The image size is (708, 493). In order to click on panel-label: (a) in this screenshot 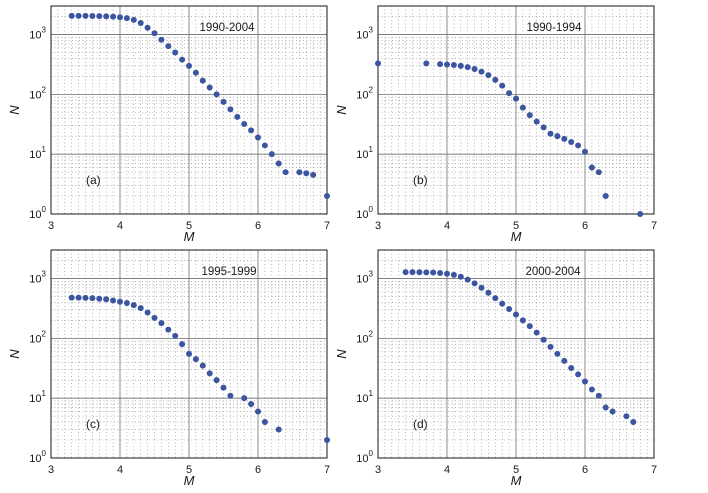, I will do `click(93, 180)`.